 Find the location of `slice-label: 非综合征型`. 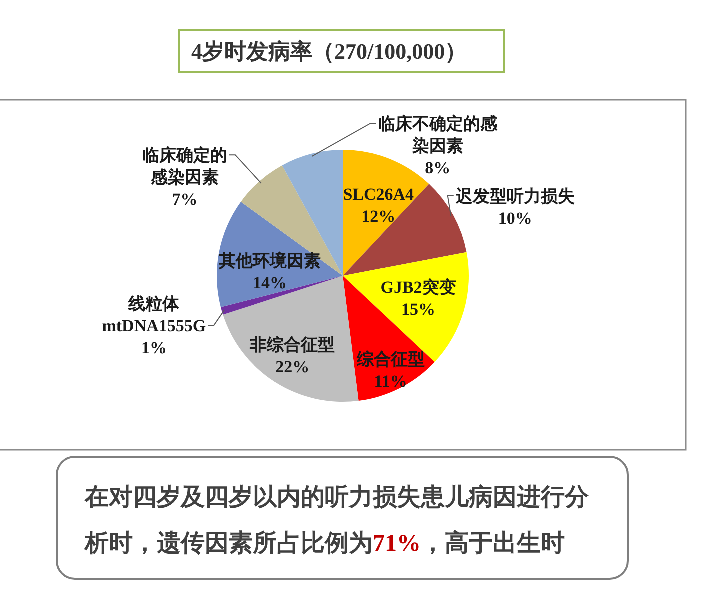

slice-label: 非综合征型 is located at coordinates (292, 344).